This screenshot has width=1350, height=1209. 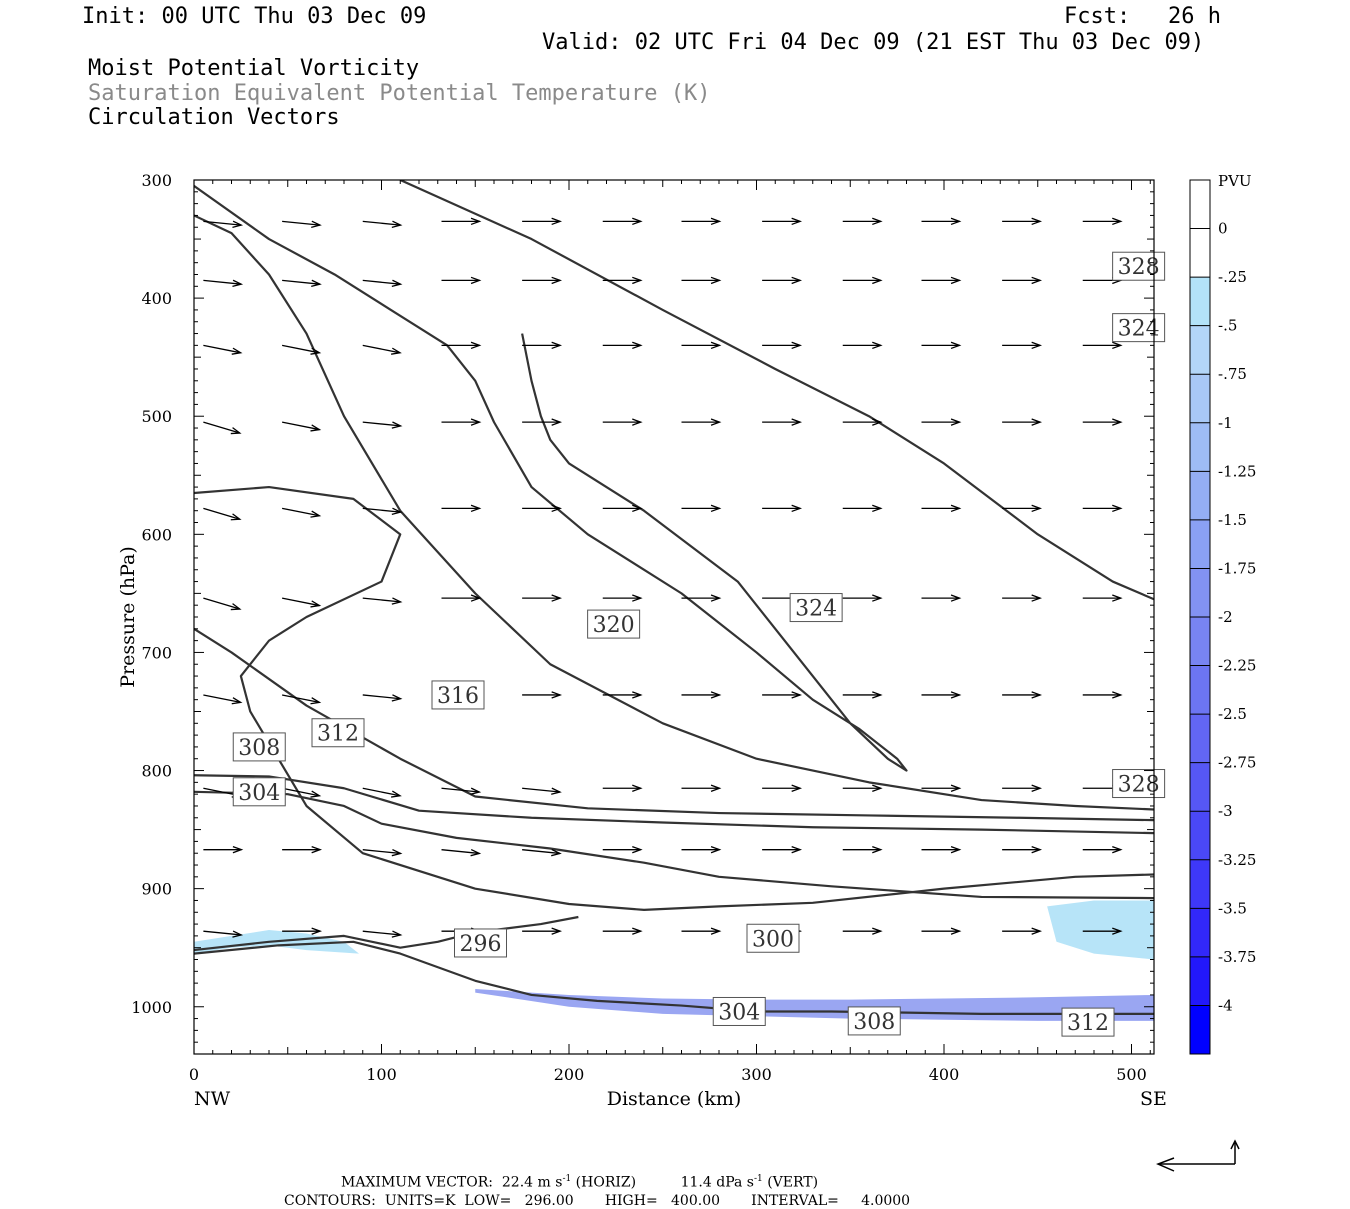 I want to click on colorbar-tick-label: 0, so click(x=1223, y=229).